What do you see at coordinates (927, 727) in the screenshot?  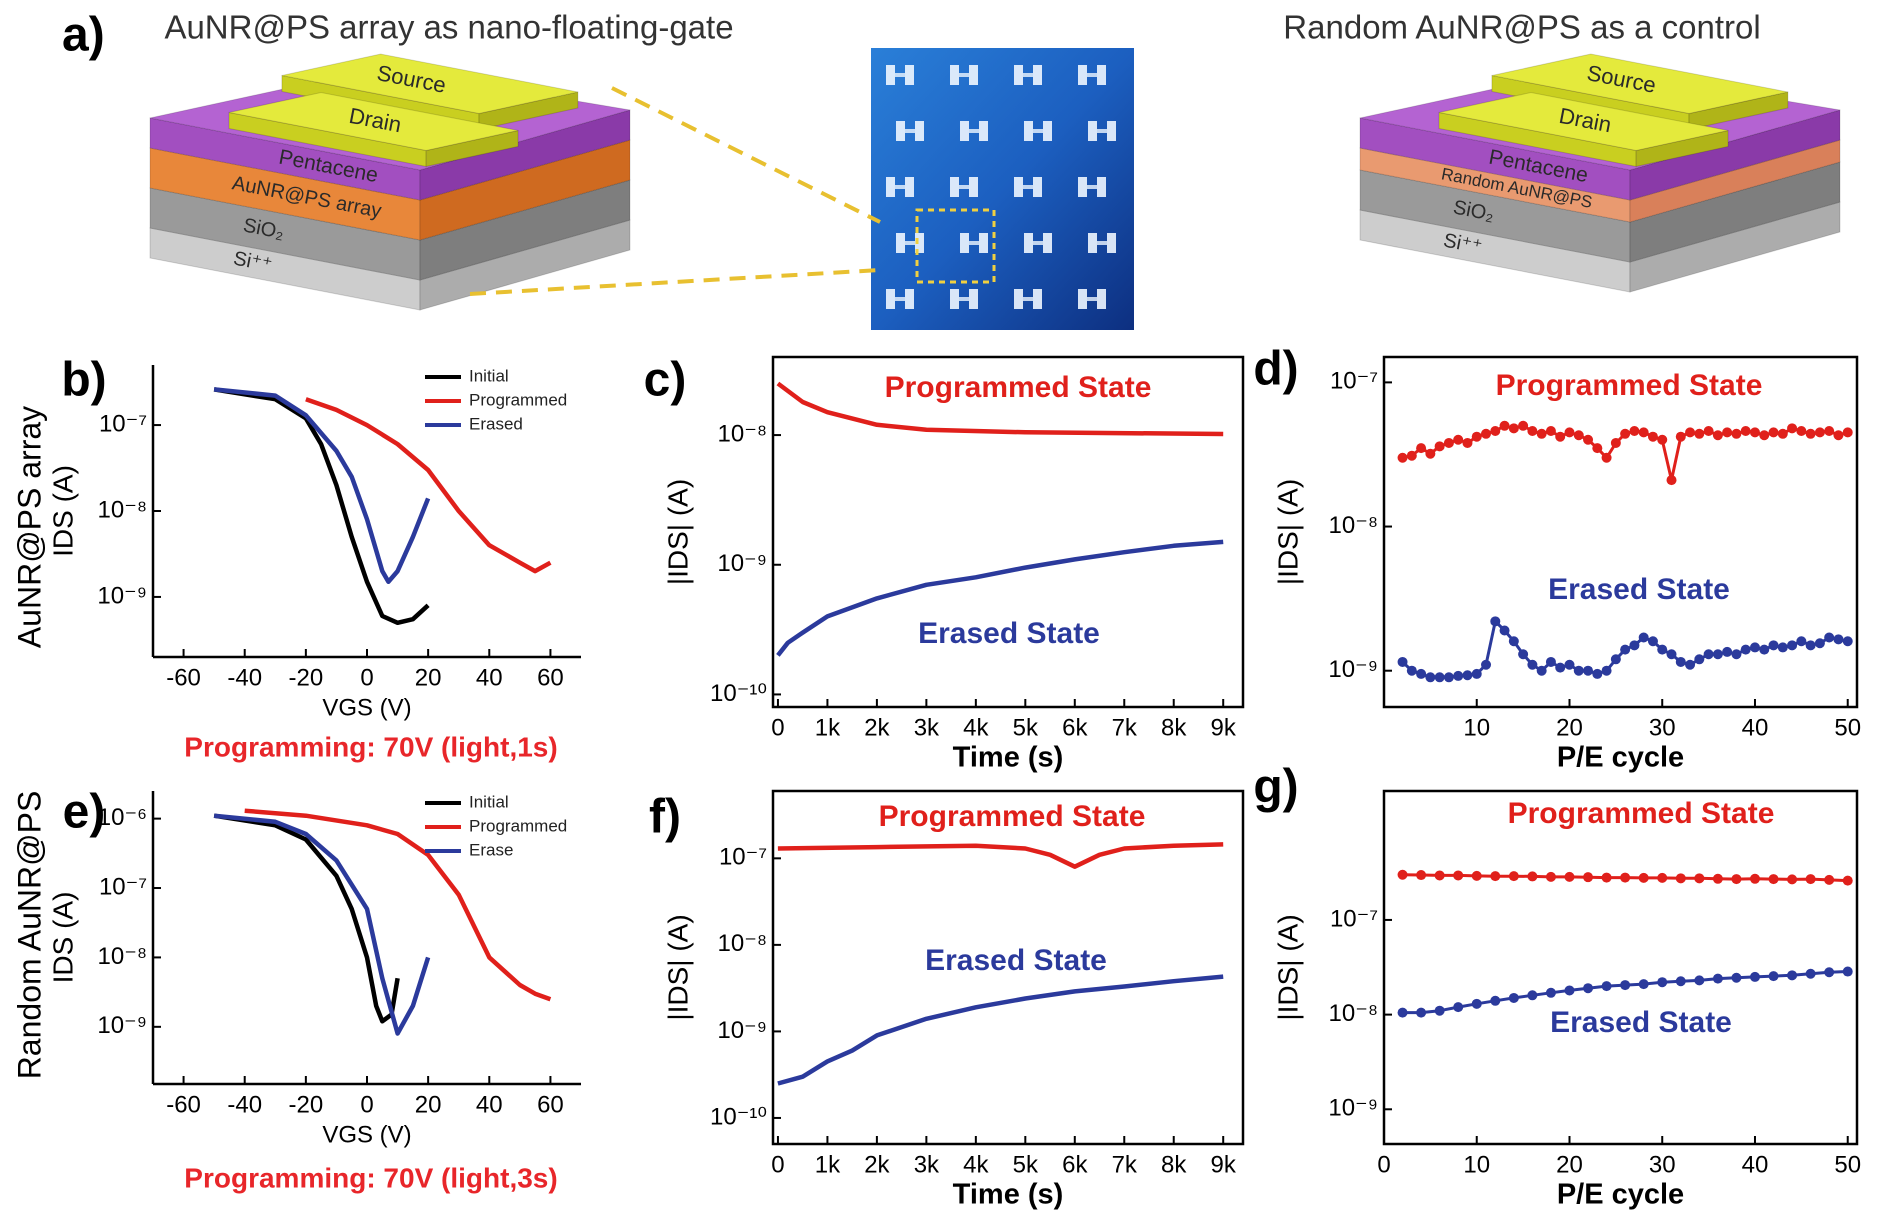 I see `x-tick-label: 3k` at bounding box center [927, 727].